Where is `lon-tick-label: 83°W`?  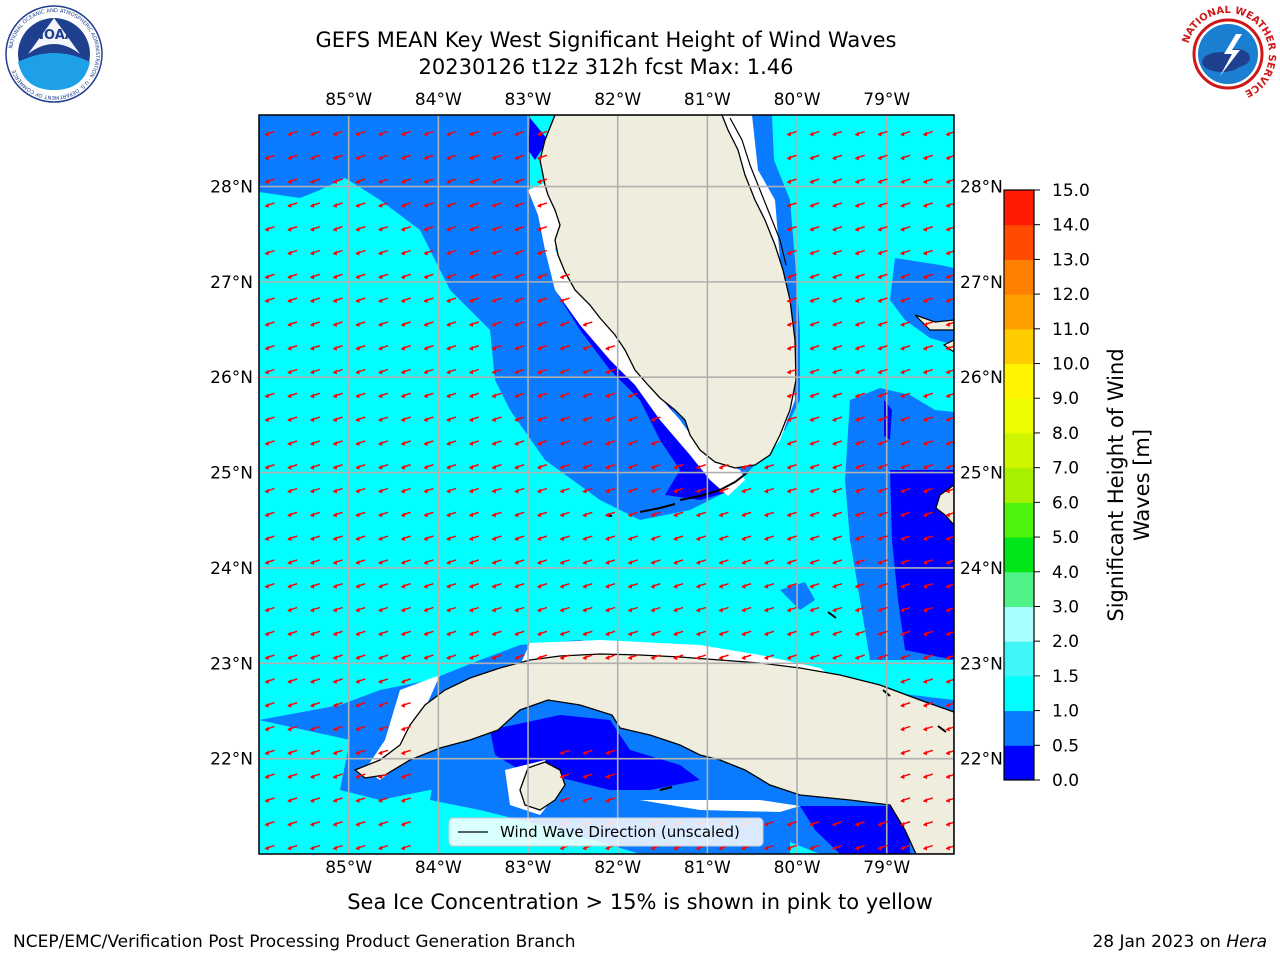 lon-tick-label: 83°W is located at coordinates (528, 100).